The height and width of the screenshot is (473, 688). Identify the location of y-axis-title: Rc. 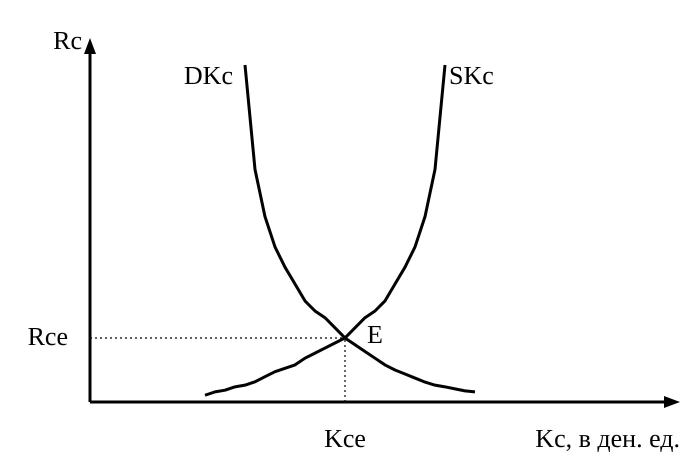
(67, 40).